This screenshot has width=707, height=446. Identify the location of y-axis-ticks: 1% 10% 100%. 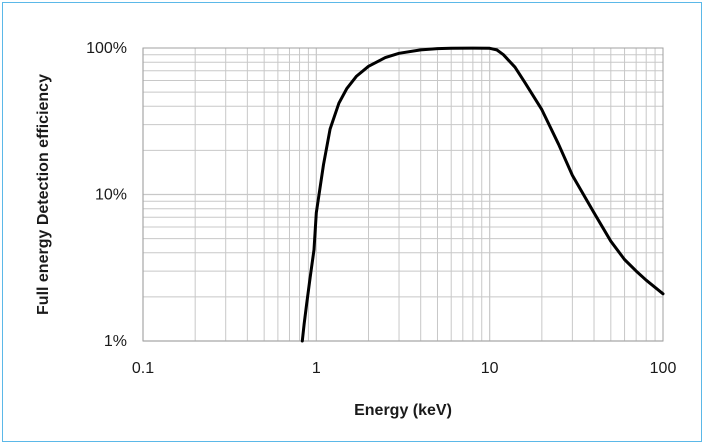
(106, 195).